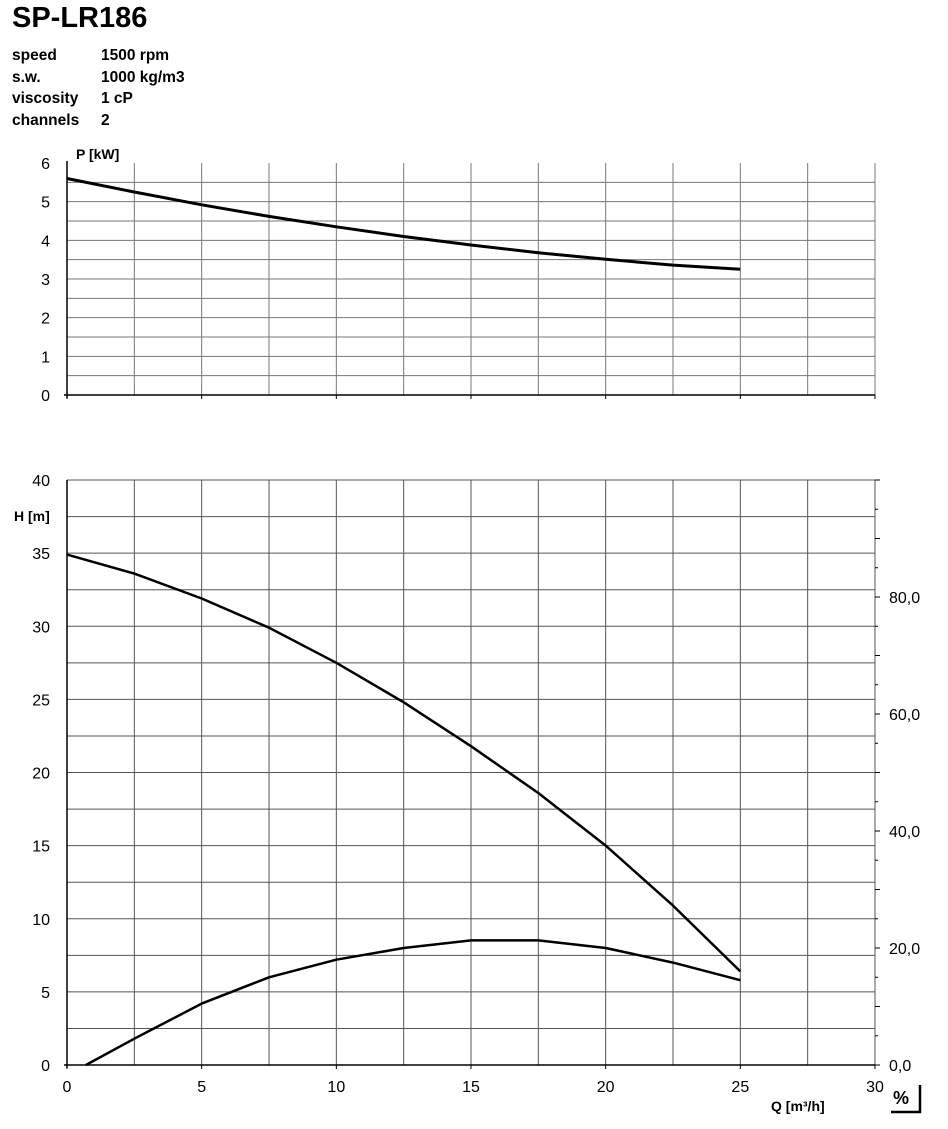 The image size is (948, 1129). I want to click on y-tick-label: 20, so click(41, 774).